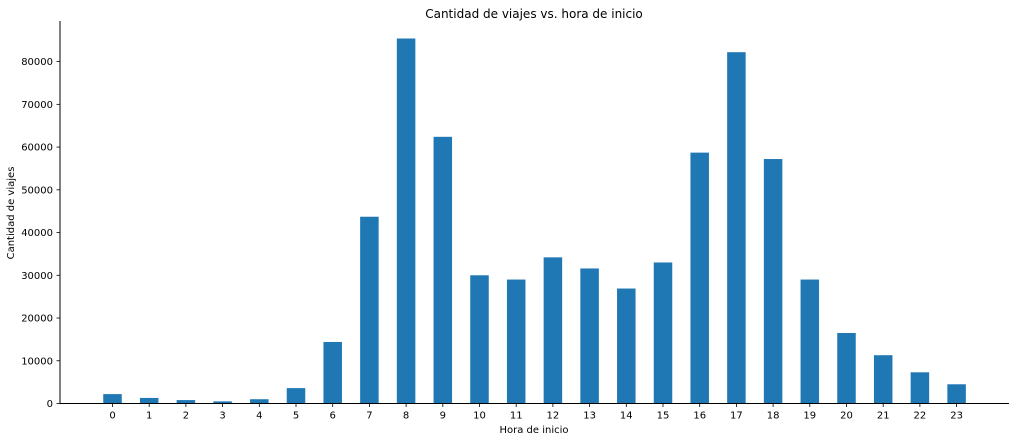 The height and width of the screenshot is (441, 1019). What do you see at coordinates (846, 416) in the screenshot?
I see `x-tick-label: 20` at bounding box center [846, 416].